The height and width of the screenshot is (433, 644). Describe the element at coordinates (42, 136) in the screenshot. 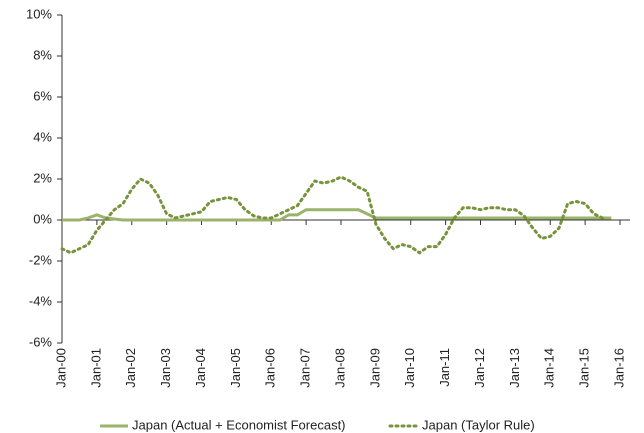

I see `y-tick-label: 4%` at that location.